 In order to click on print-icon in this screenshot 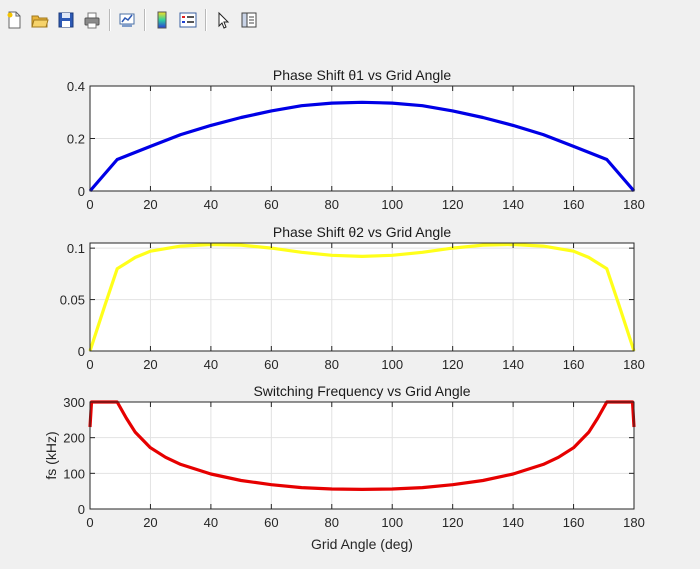, I will do `click(92, 20)`.